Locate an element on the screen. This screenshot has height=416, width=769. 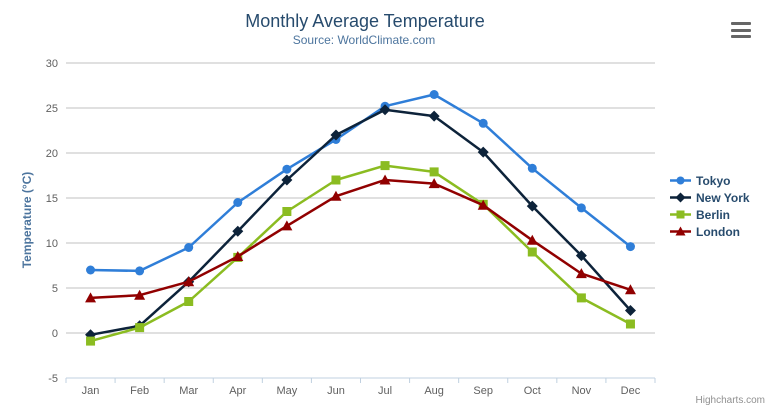
legend-label: Tokyo is located at coordinates (713, 180).